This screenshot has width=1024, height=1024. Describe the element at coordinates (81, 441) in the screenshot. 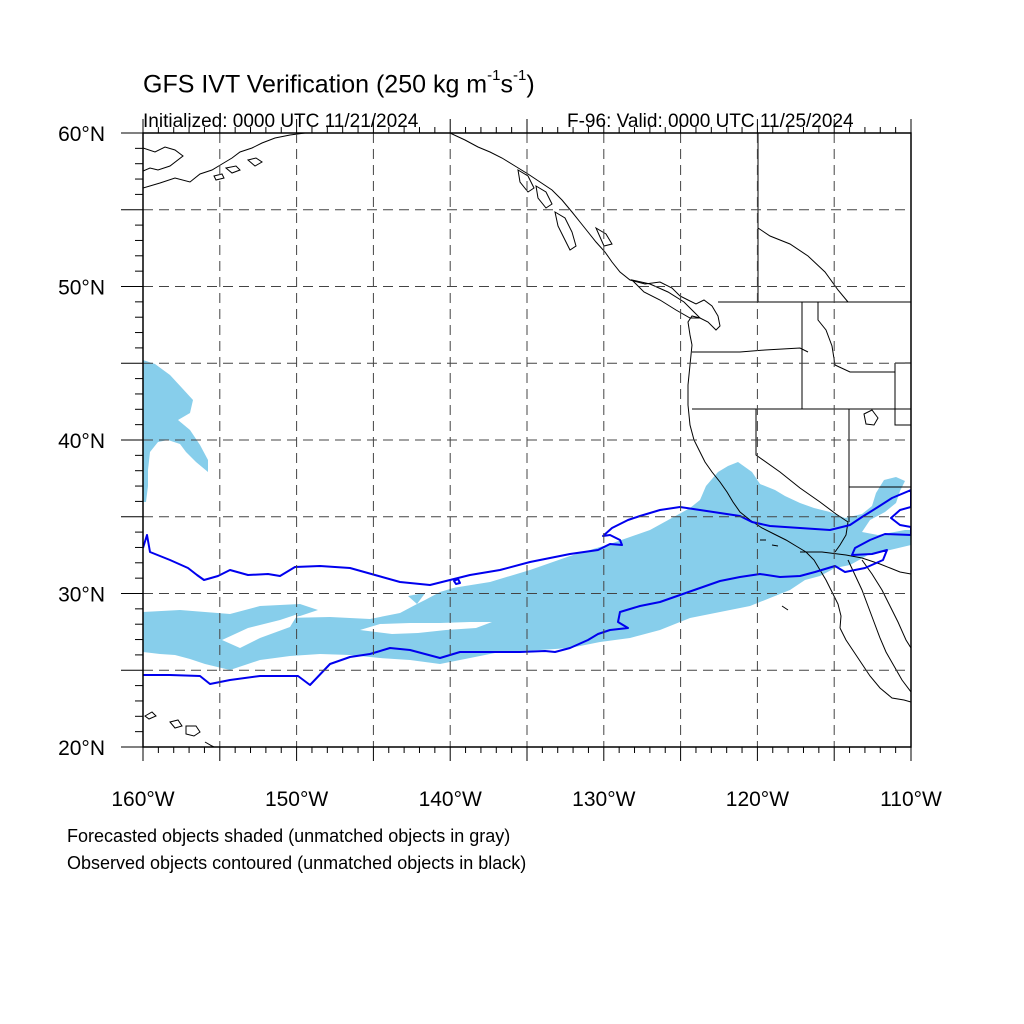

I see `lat-label: 40°N` at that location.